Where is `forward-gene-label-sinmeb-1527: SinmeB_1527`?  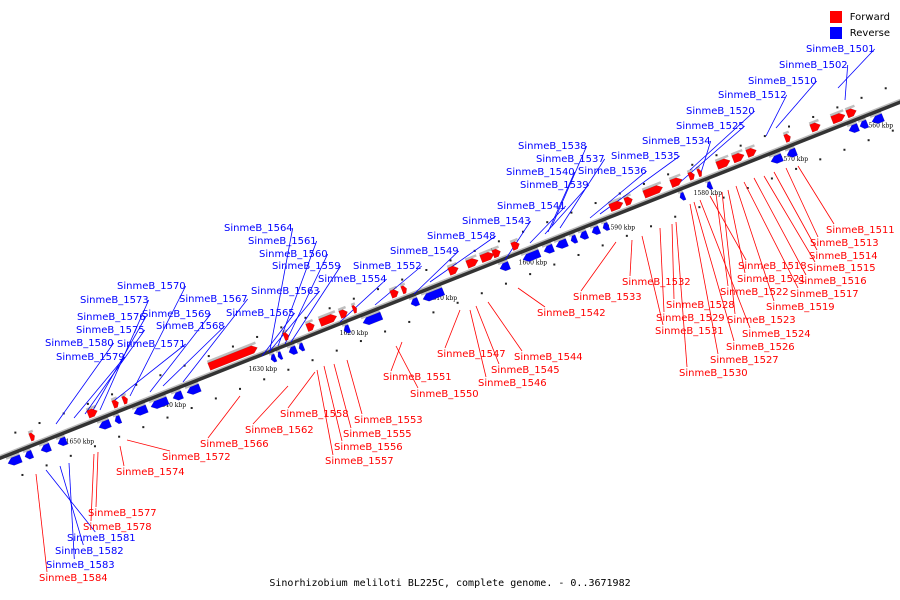
forward-gene-label-sinmeb-1527: SinmeB_1527 is located at coordinates (744, 360).